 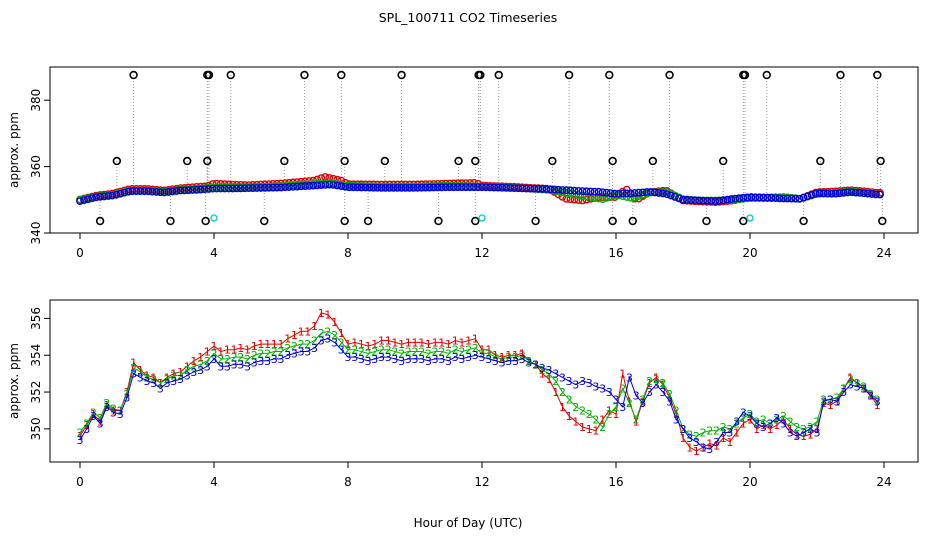 What do you see at coordinates (36, 355) in the screenshot?
I see `lower-y-tick-label: 354` at bounding box center [36, 355].